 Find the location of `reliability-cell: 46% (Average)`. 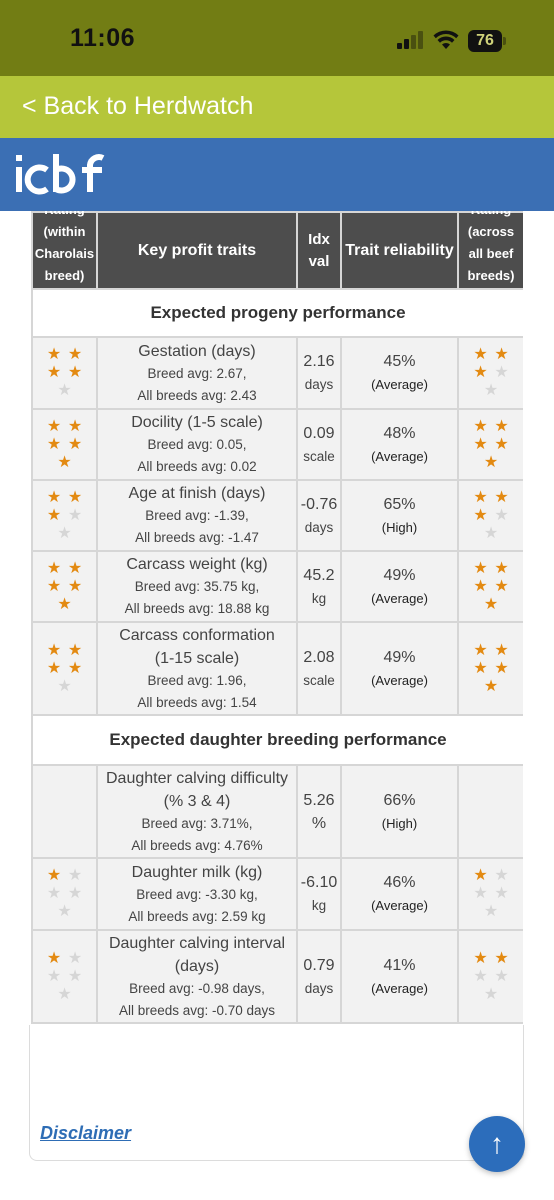

reliability-cell: 46% (Average) is located at coordinates (399, 894).